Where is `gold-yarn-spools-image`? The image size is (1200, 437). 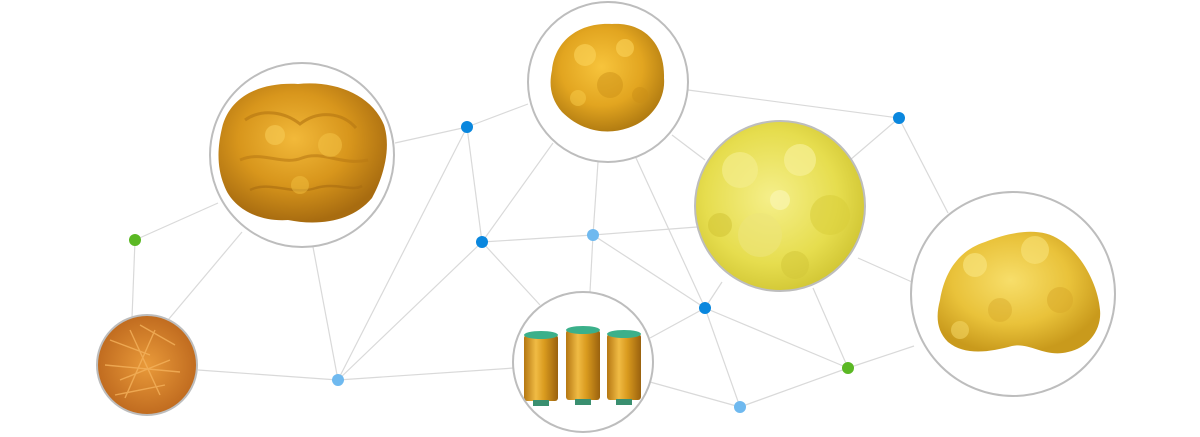
gold-yarn-spools-image is located at coordinates (583, 362).